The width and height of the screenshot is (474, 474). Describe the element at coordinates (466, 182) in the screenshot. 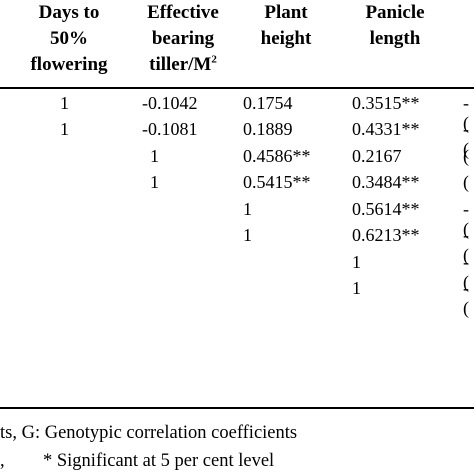

I see `cell-edge-r4: (` at that location.